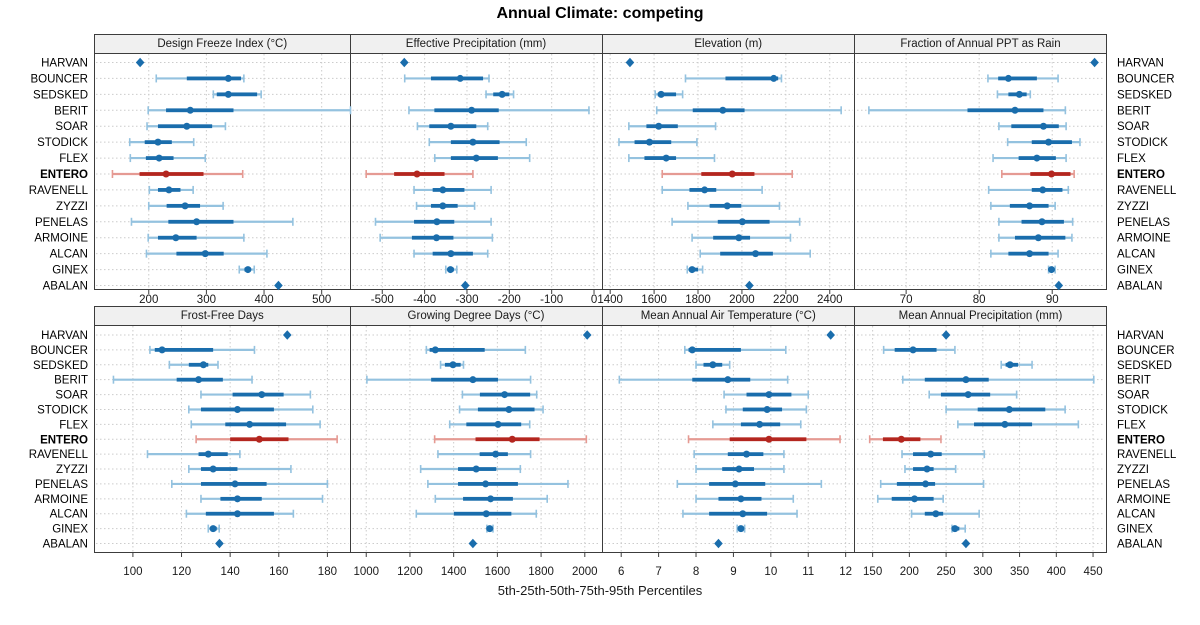 Image resolution: width=1200 pixels, height=625 pixels. I want to click on x-tick-label: 2000, so click(742, 300).